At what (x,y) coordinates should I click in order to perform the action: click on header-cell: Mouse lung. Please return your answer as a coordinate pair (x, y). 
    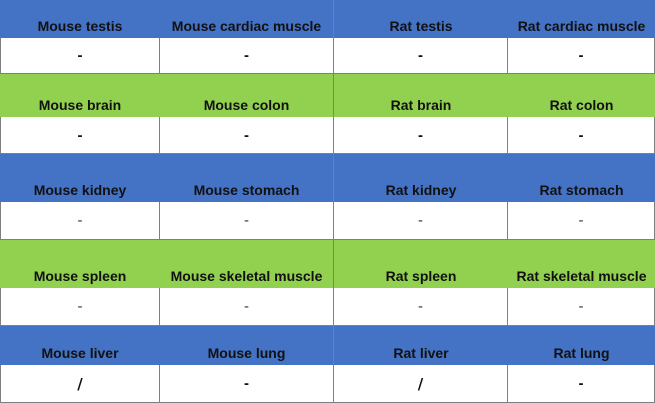
    Looking at the image, I should click on (247, 345).